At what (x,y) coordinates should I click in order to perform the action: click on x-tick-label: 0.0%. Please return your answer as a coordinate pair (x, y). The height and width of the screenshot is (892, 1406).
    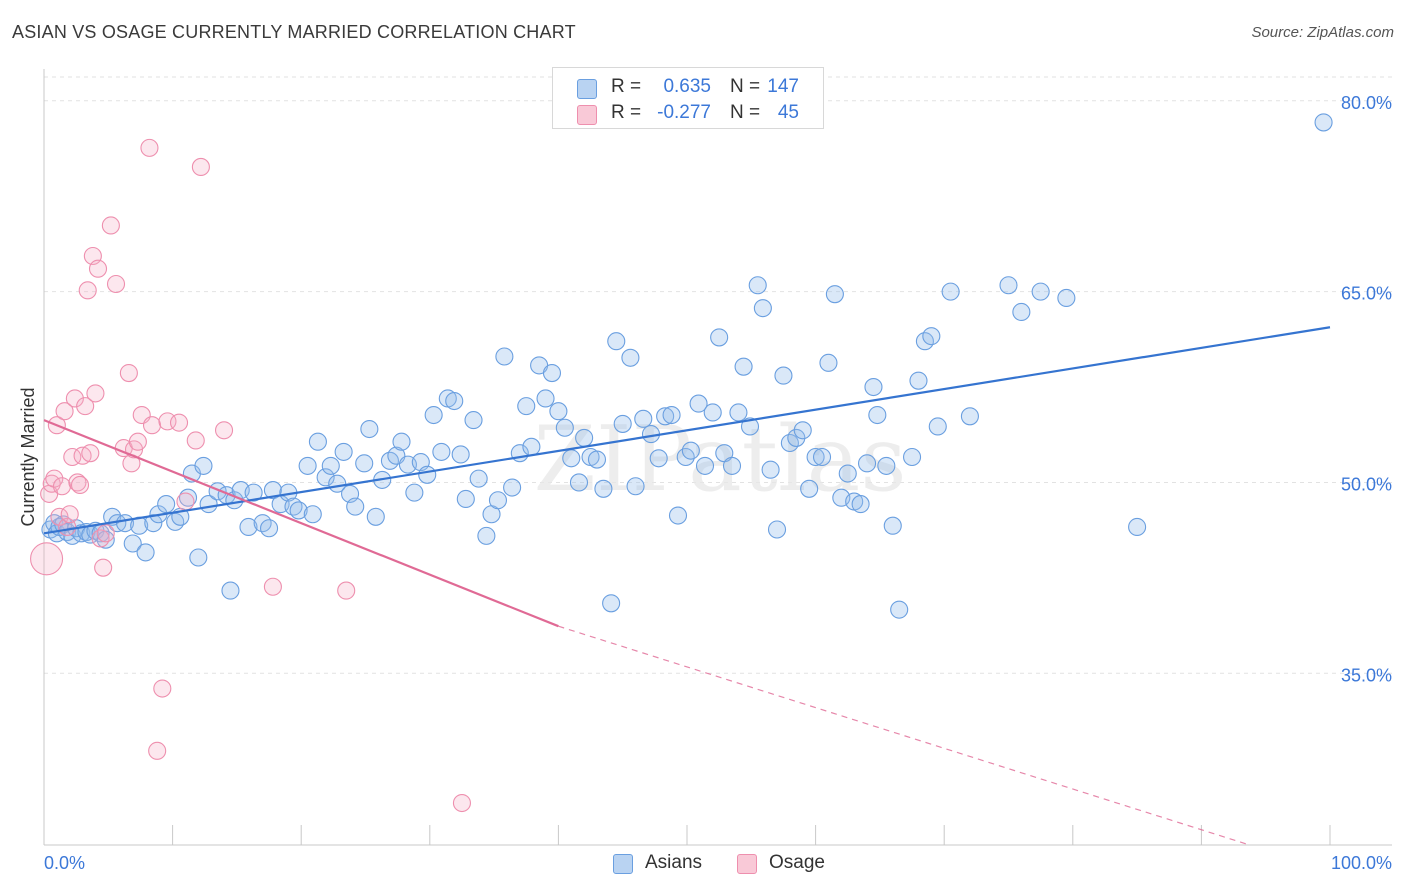
    Looking at the image, I should click on (64, 863).